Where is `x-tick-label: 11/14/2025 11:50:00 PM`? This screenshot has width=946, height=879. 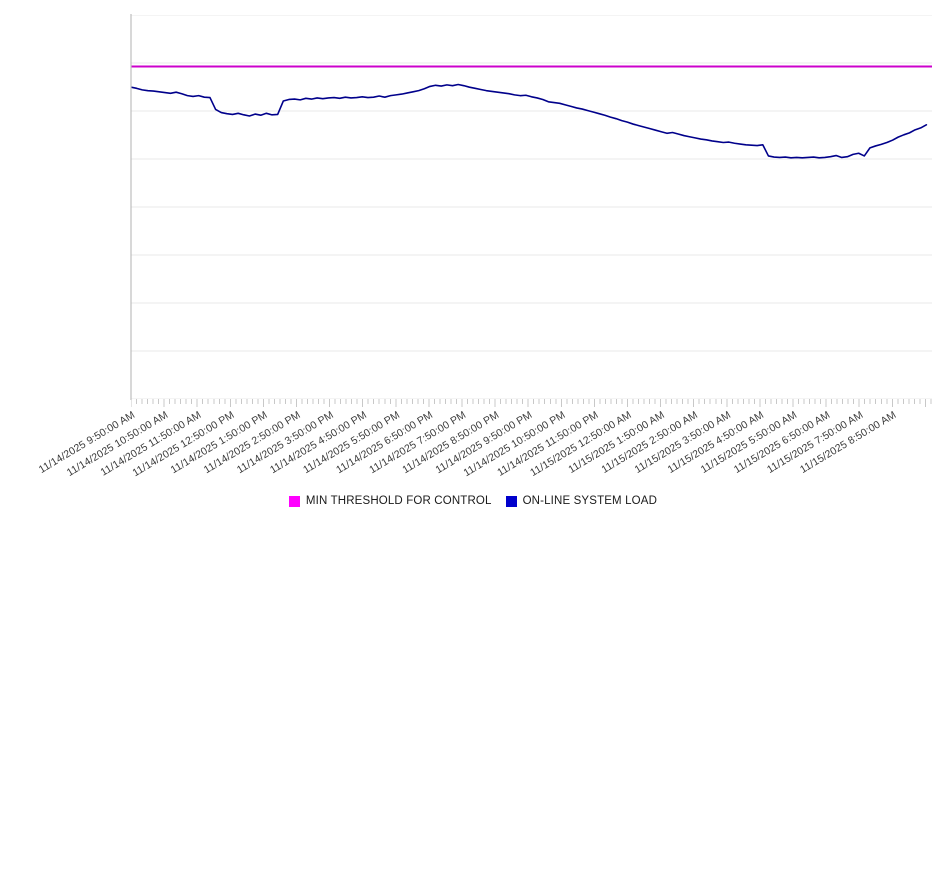
x-tick-label: 11/14/2025 11:50:00 PM is located at coordinates (548, 444).